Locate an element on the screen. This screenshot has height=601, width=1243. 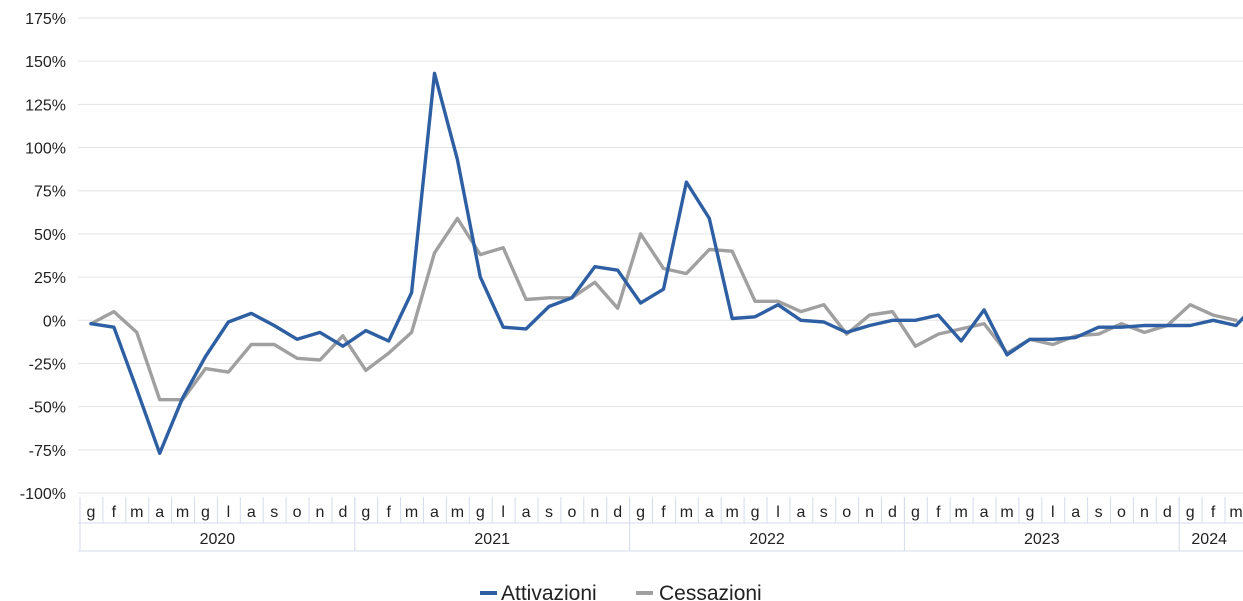
x-tick-year-label: 2021 is located at coordinates (492, 539).